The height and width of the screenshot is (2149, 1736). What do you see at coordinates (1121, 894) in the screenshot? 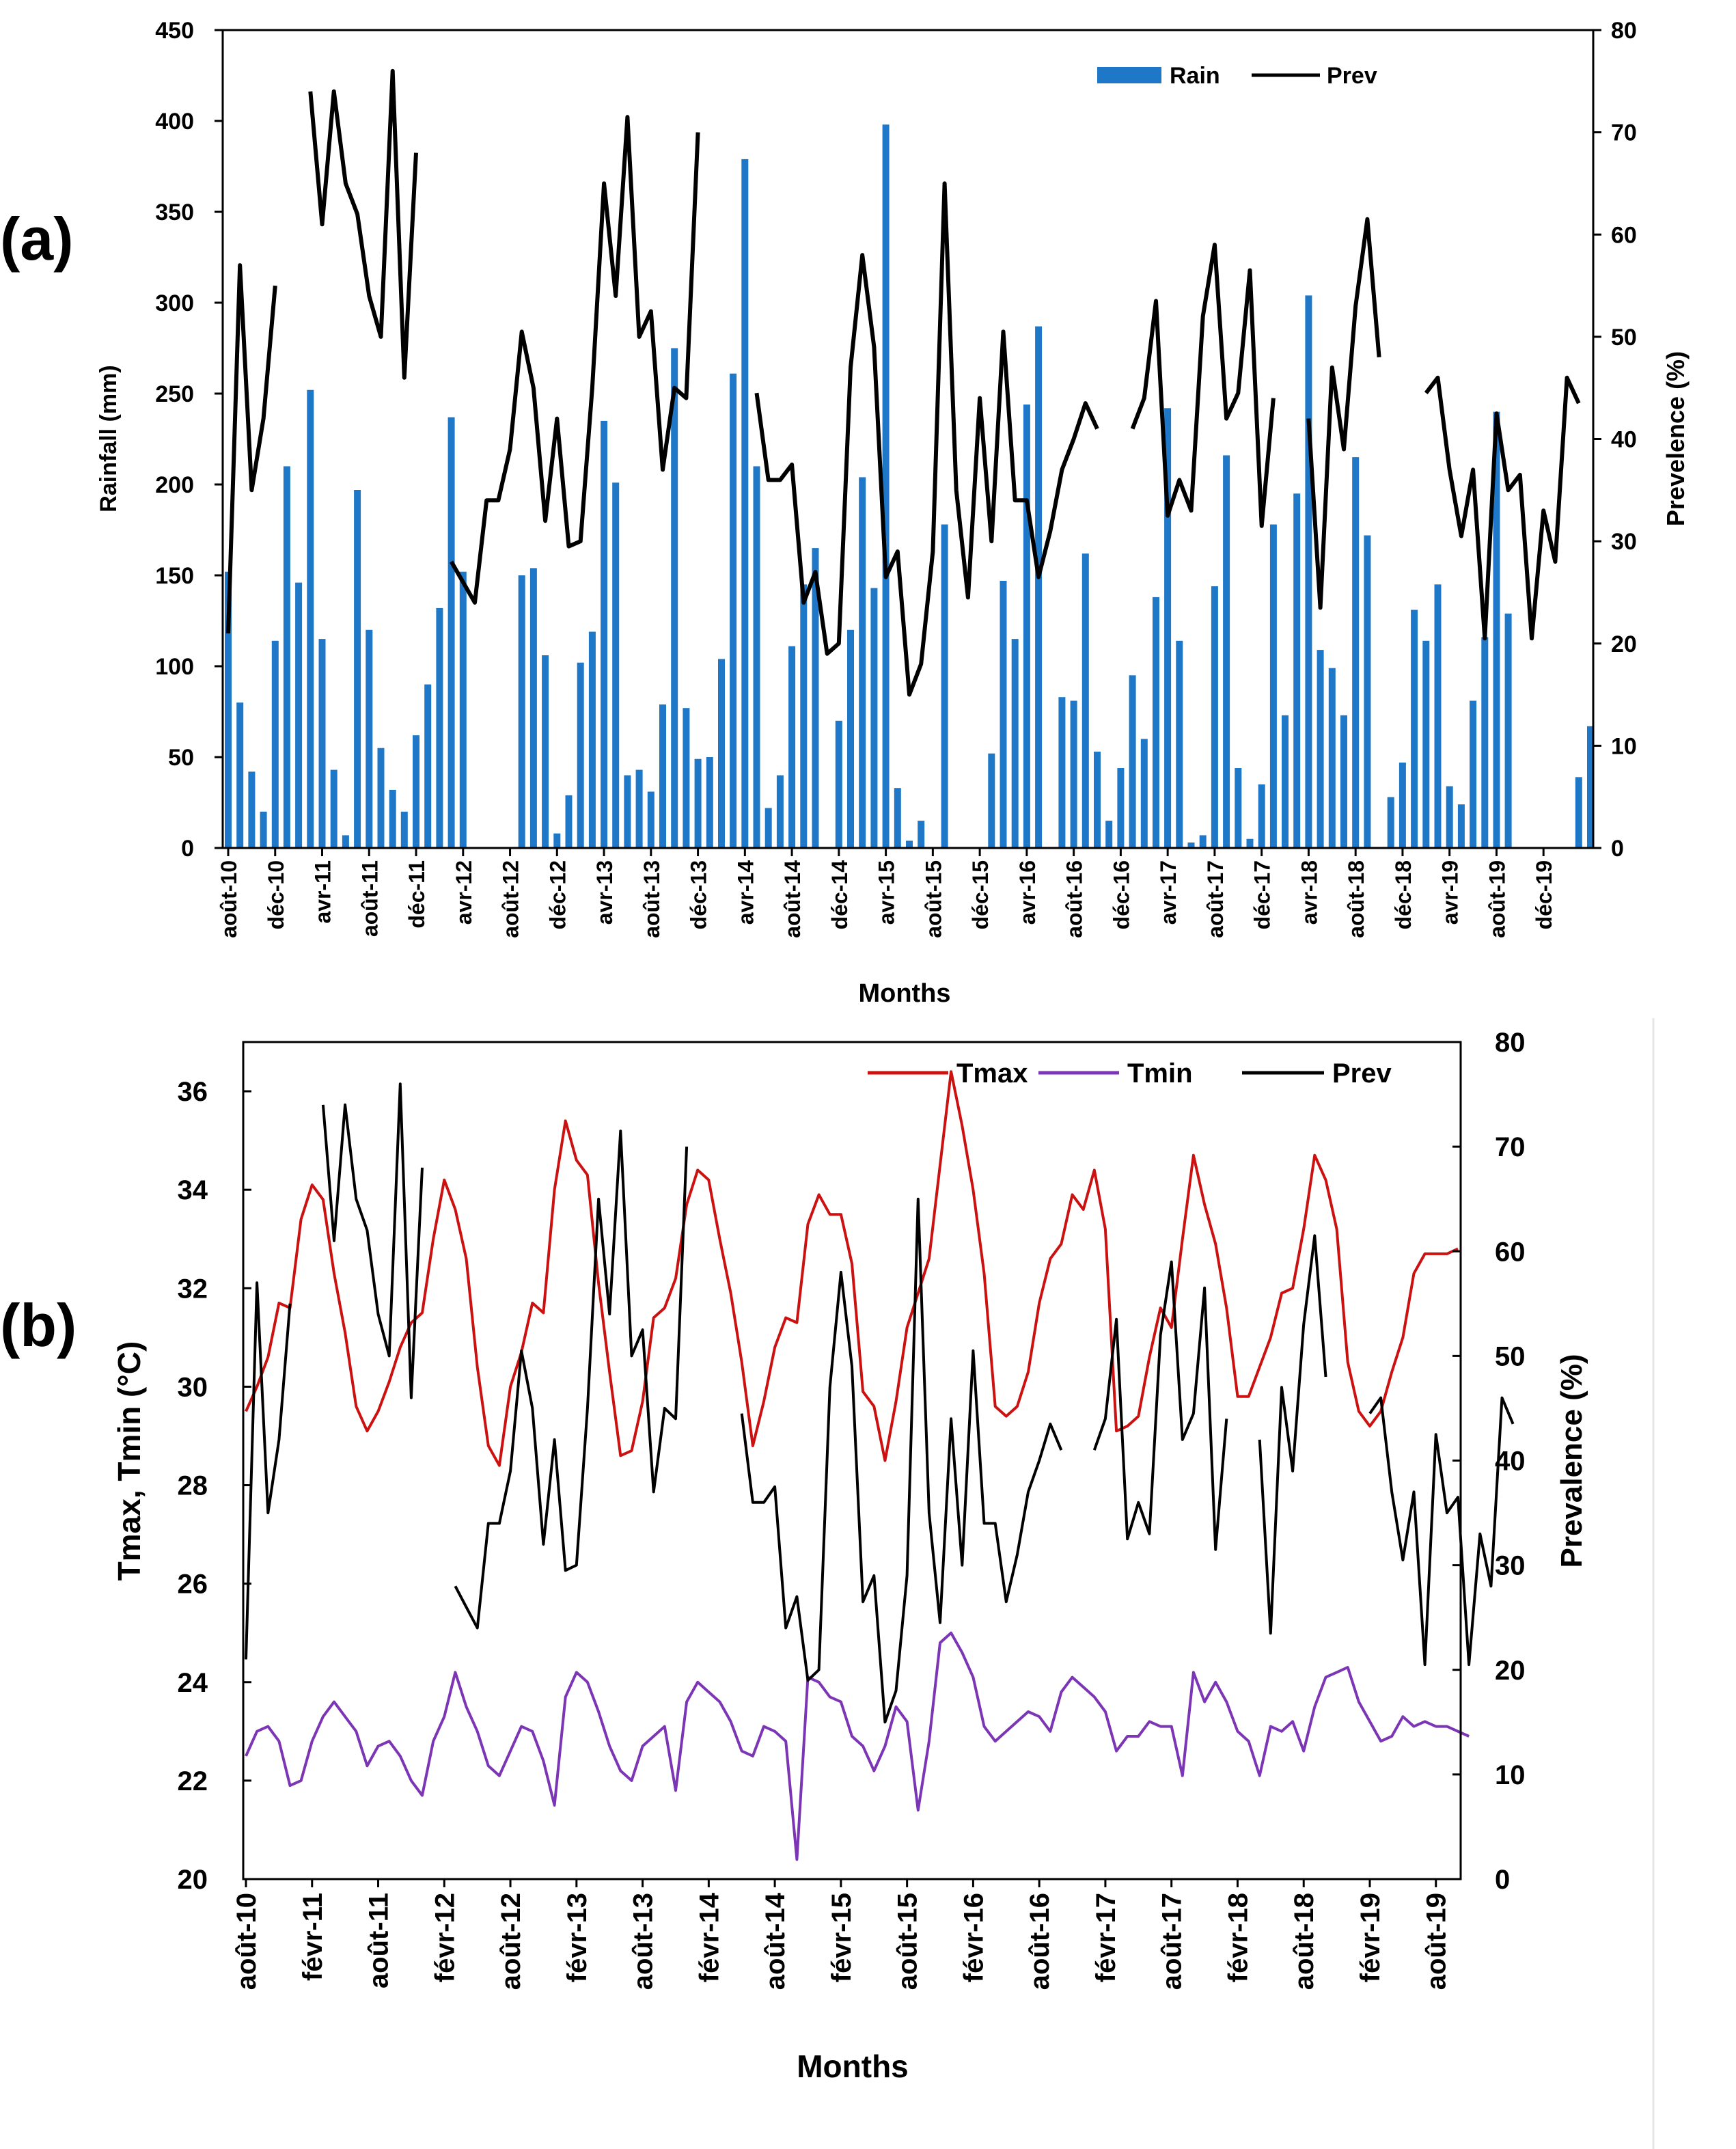
I see `x-tick-label-a: déc-16` at bounding box center [1121, 894].